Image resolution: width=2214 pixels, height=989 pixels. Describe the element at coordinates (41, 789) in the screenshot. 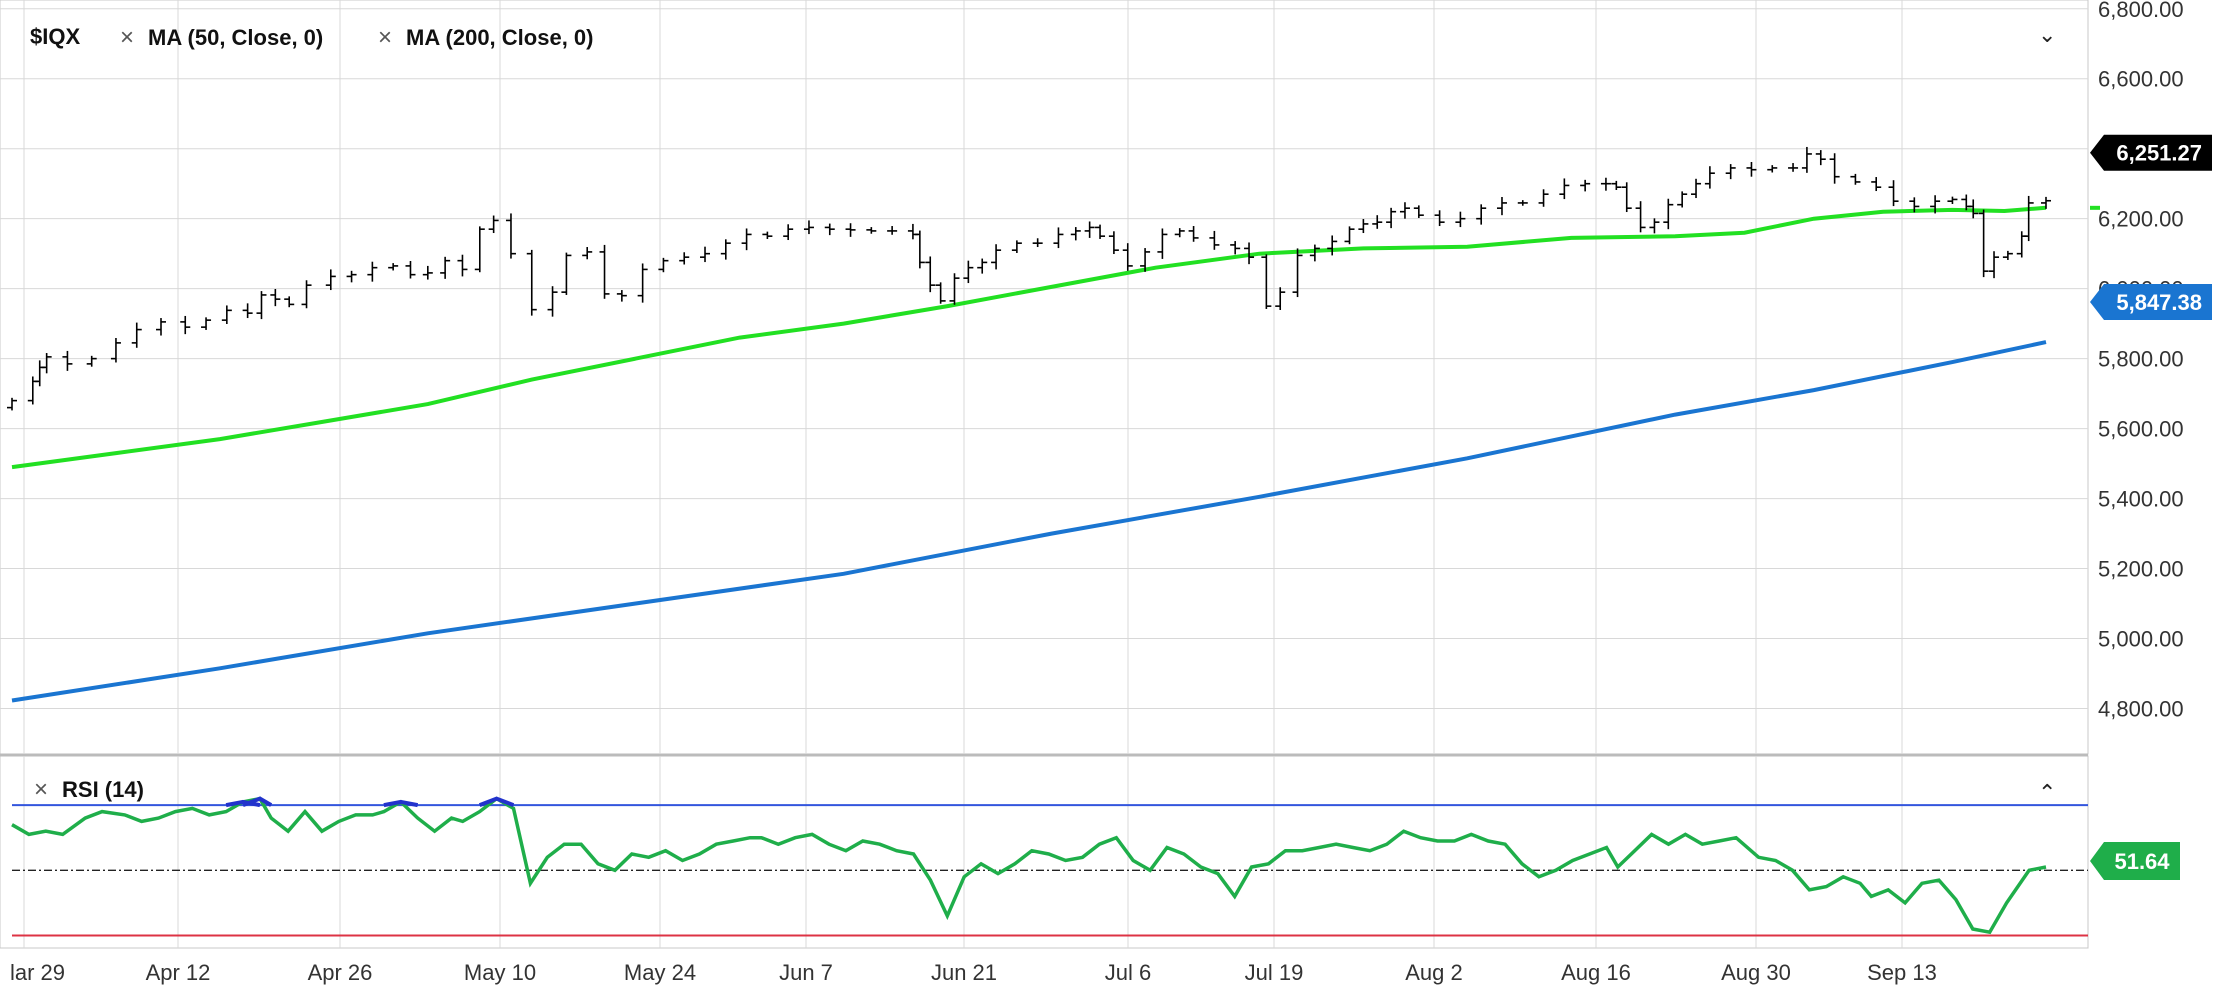

I see `remove-rsi-icon: ×` at that location.